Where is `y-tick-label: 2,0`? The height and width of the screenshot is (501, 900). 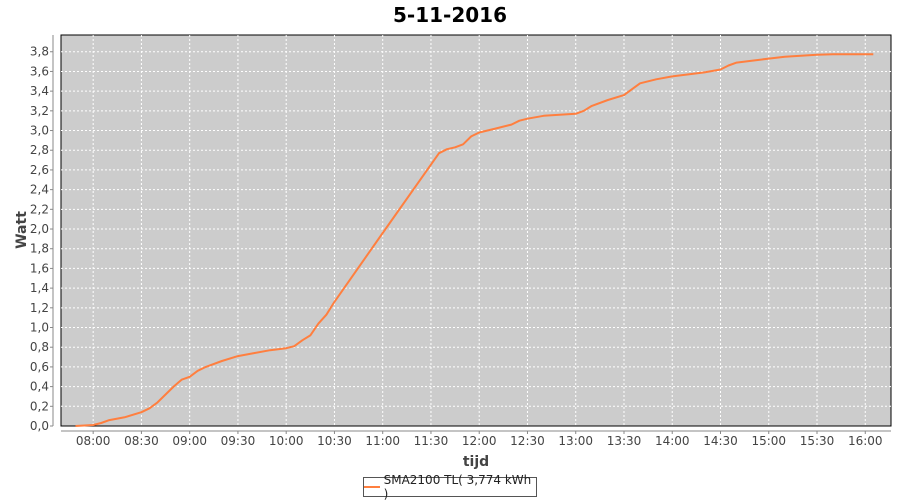 y-tick-label: 2,0 is located at coordinates (39, 229).